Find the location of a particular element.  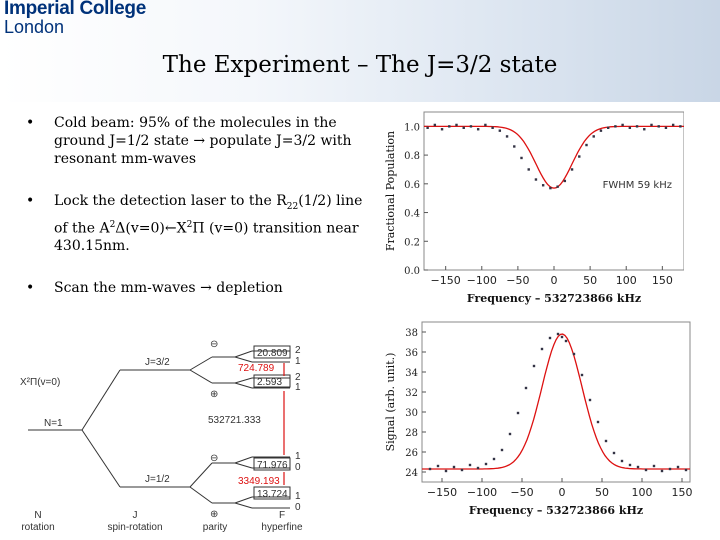

lower-gap: 3349.193 is located at coordinates (259, 481).